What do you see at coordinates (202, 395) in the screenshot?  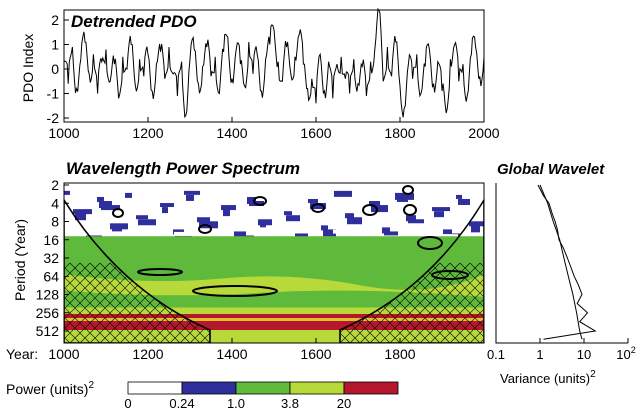 I see `colorbar: Power (units)2 0 0.24 1.0 3.8 20` at bounding box center [202, 395].